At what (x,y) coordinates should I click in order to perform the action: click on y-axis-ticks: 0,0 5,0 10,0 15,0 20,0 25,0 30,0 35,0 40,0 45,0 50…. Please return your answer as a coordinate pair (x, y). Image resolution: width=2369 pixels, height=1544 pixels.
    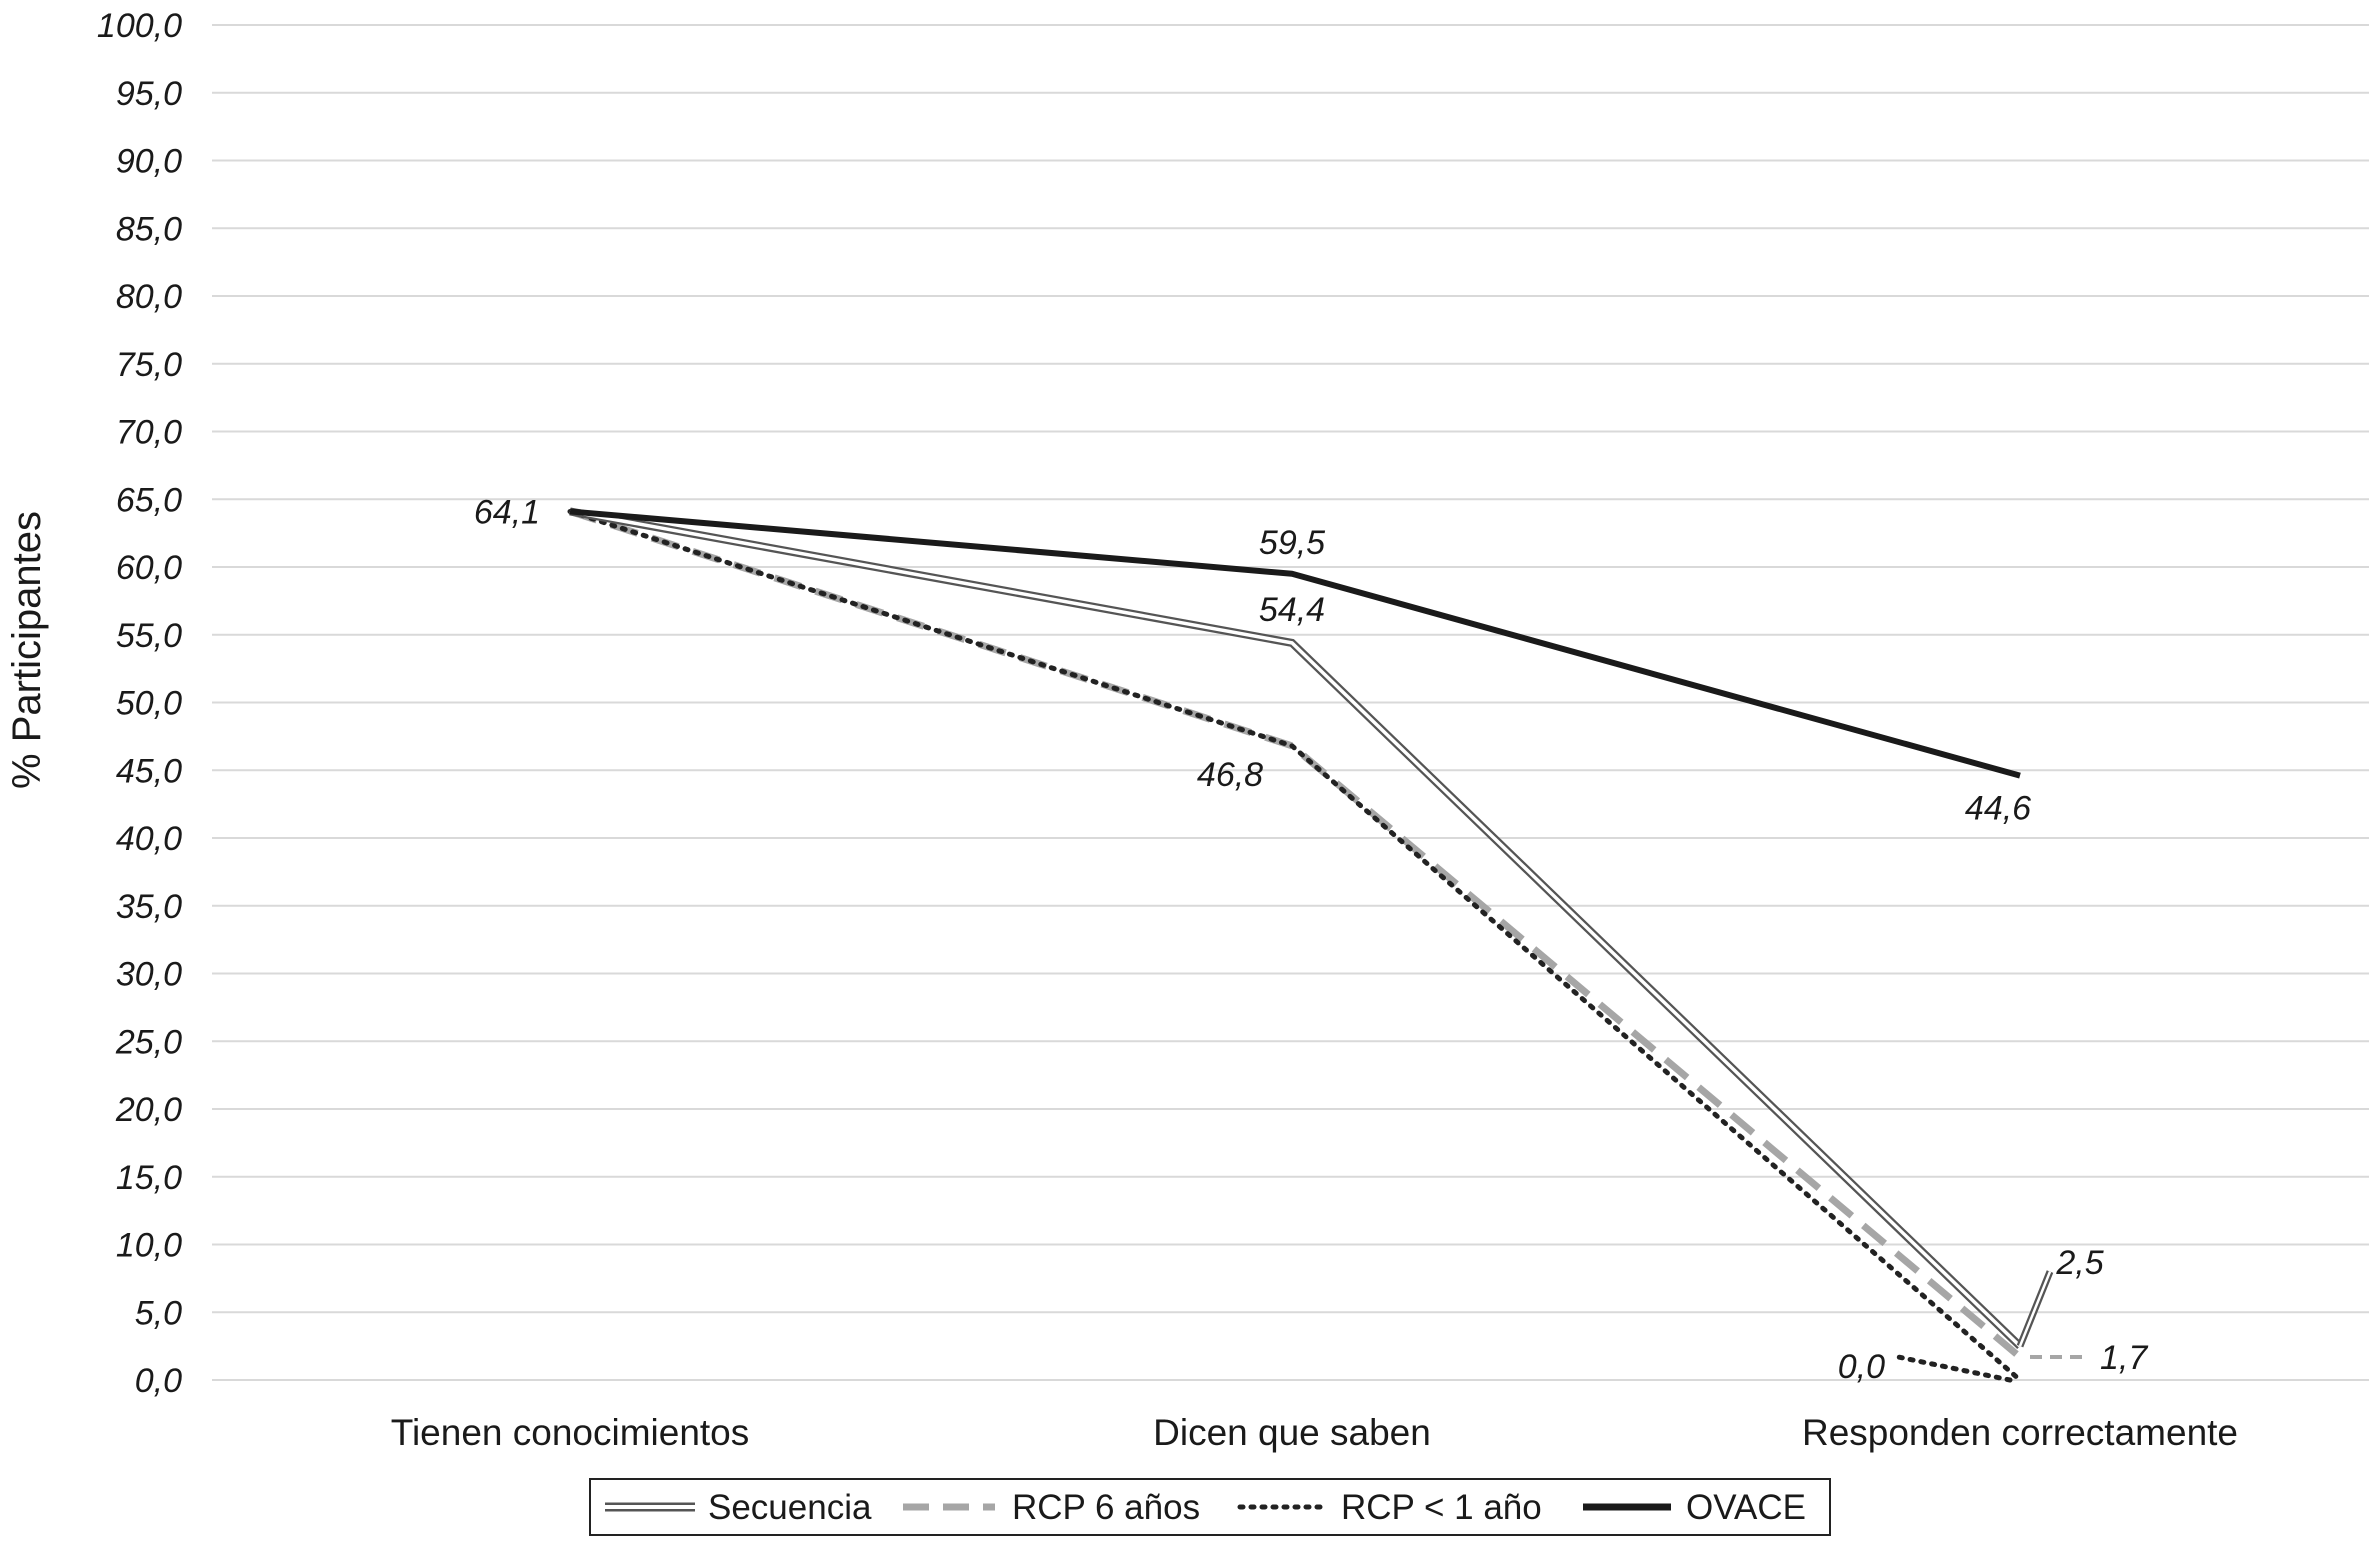
    Looking at the image, I should click on (139, 703).